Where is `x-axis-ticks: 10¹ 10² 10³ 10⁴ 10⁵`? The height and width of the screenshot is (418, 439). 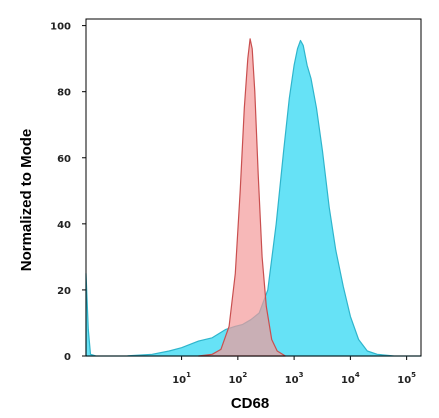
x-axis-ticks: 10¹ 10² 10³ 10⁴ 10⁵ is located at coordinates (294, 371).